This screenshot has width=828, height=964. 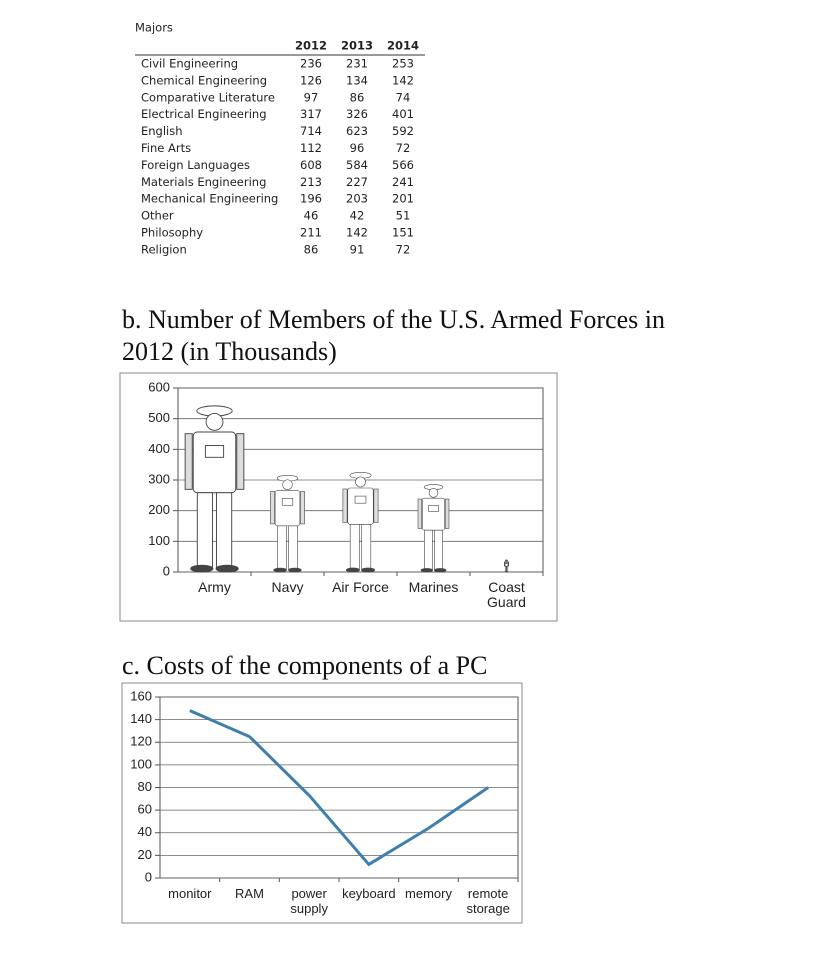 I want to click on cell: 608, so click(x=311, y=165).